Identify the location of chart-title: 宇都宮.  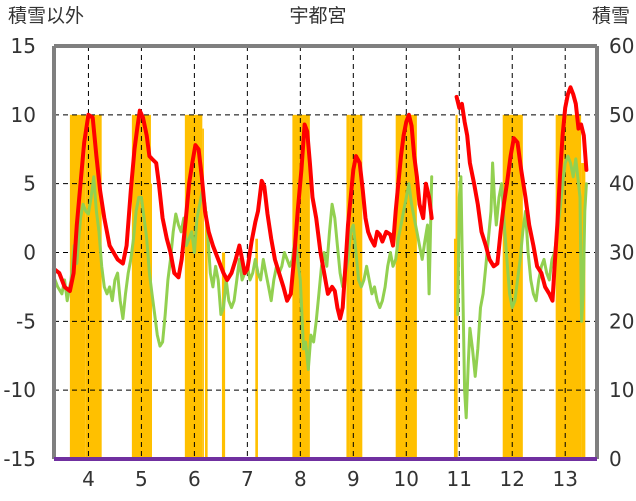
(317, 16).